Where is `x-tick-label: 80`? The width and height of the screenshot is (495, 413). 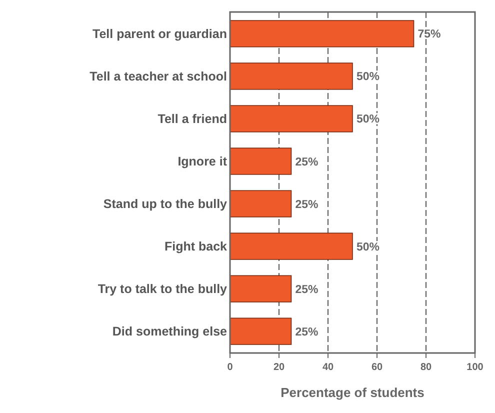
x-tick-label: 80 is located at coordinates (426, 367).